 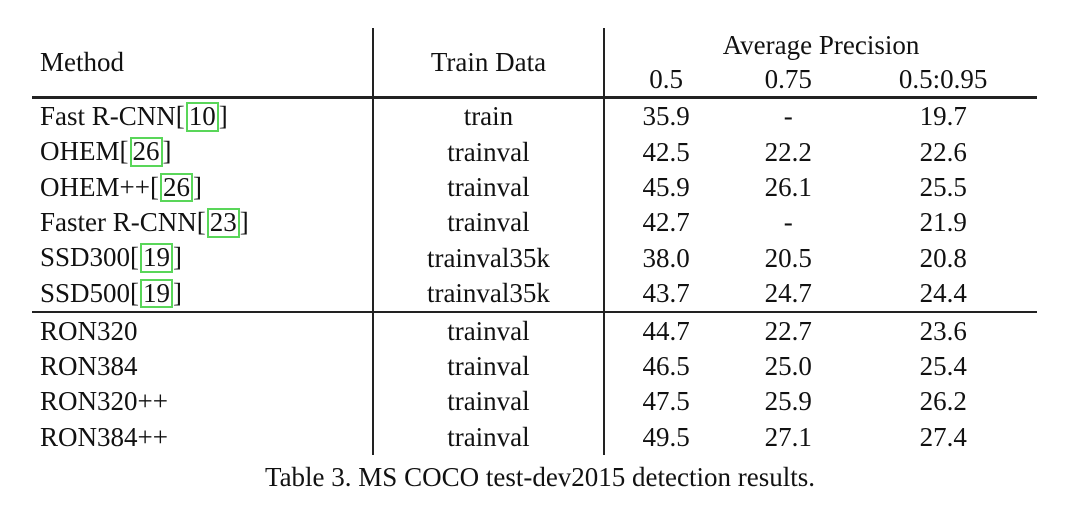 I want to click on citation-link: 10, so click(x=202, y=116).